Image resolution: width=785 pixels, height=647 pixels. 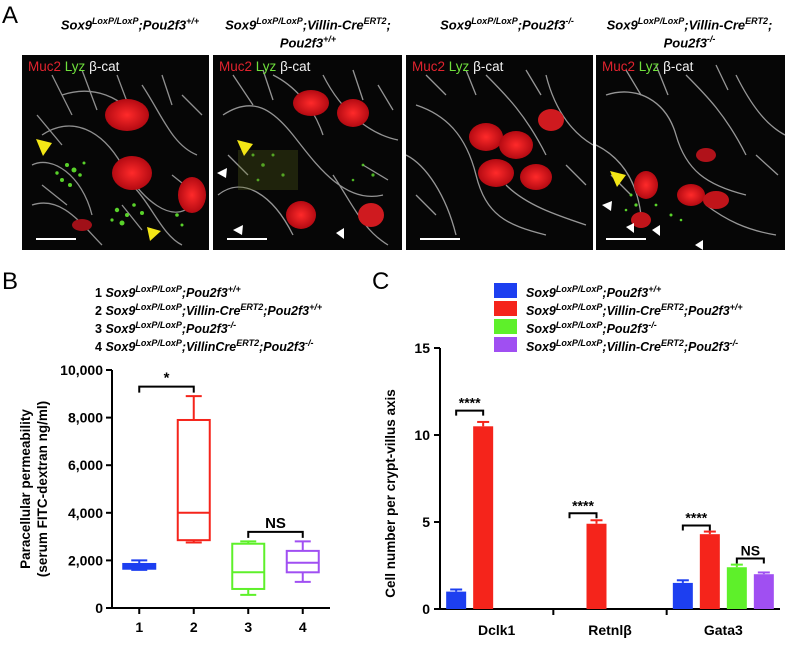 I want to click on micrograph-2-image, so click(x=308, y=157).